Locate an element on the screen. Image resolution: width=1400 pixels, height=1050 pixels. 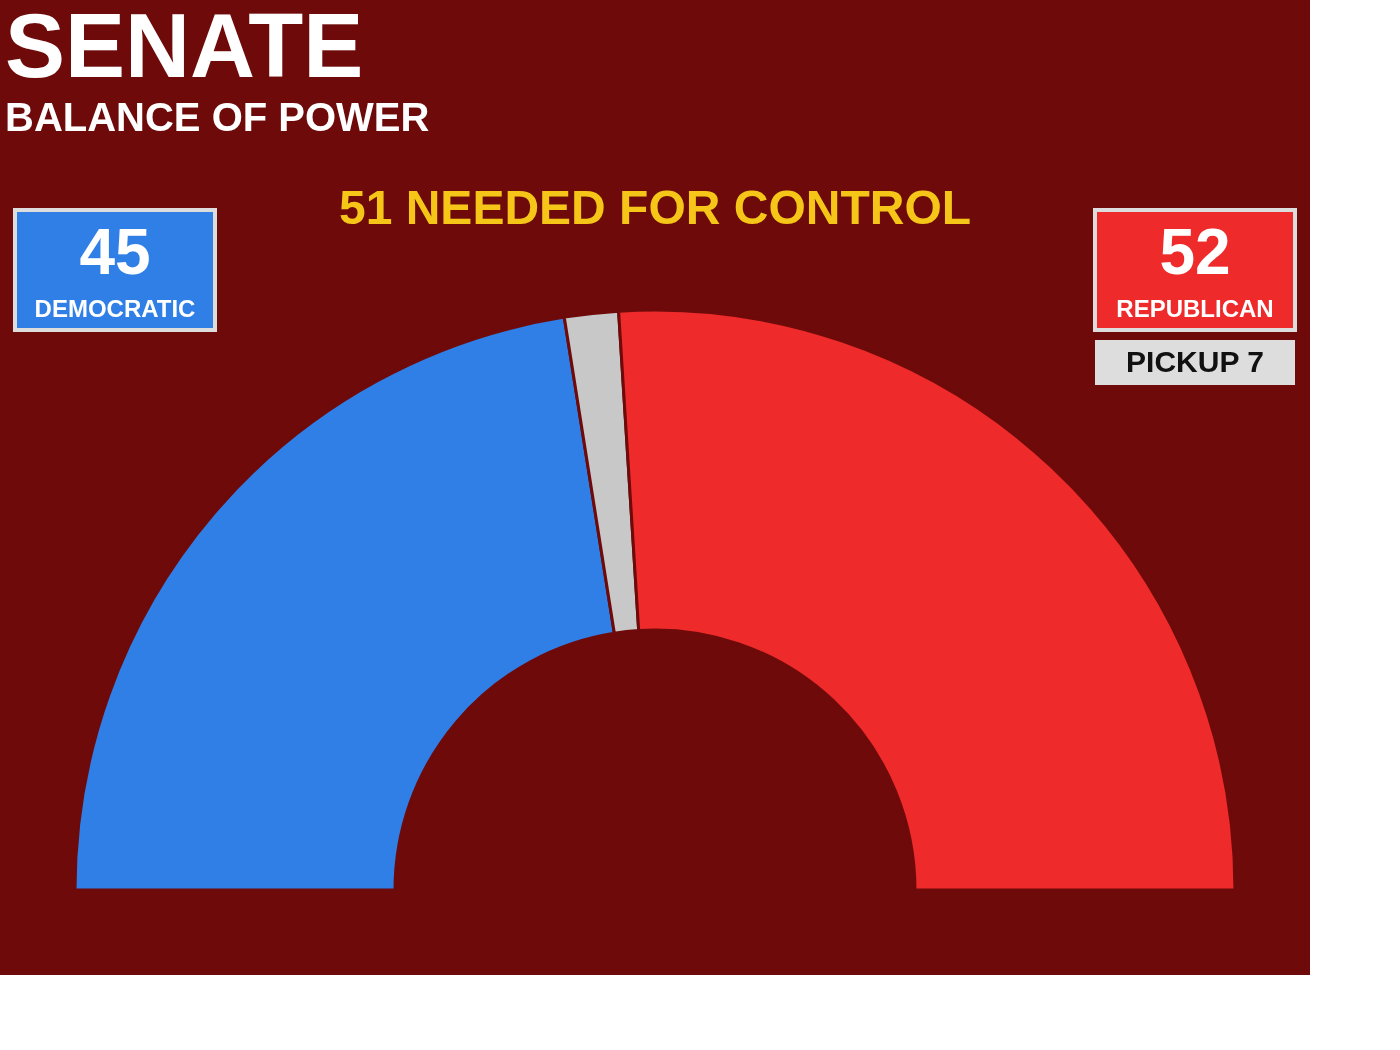
slice-label: REPUBLICAN is located at coordinates (1195, 308).